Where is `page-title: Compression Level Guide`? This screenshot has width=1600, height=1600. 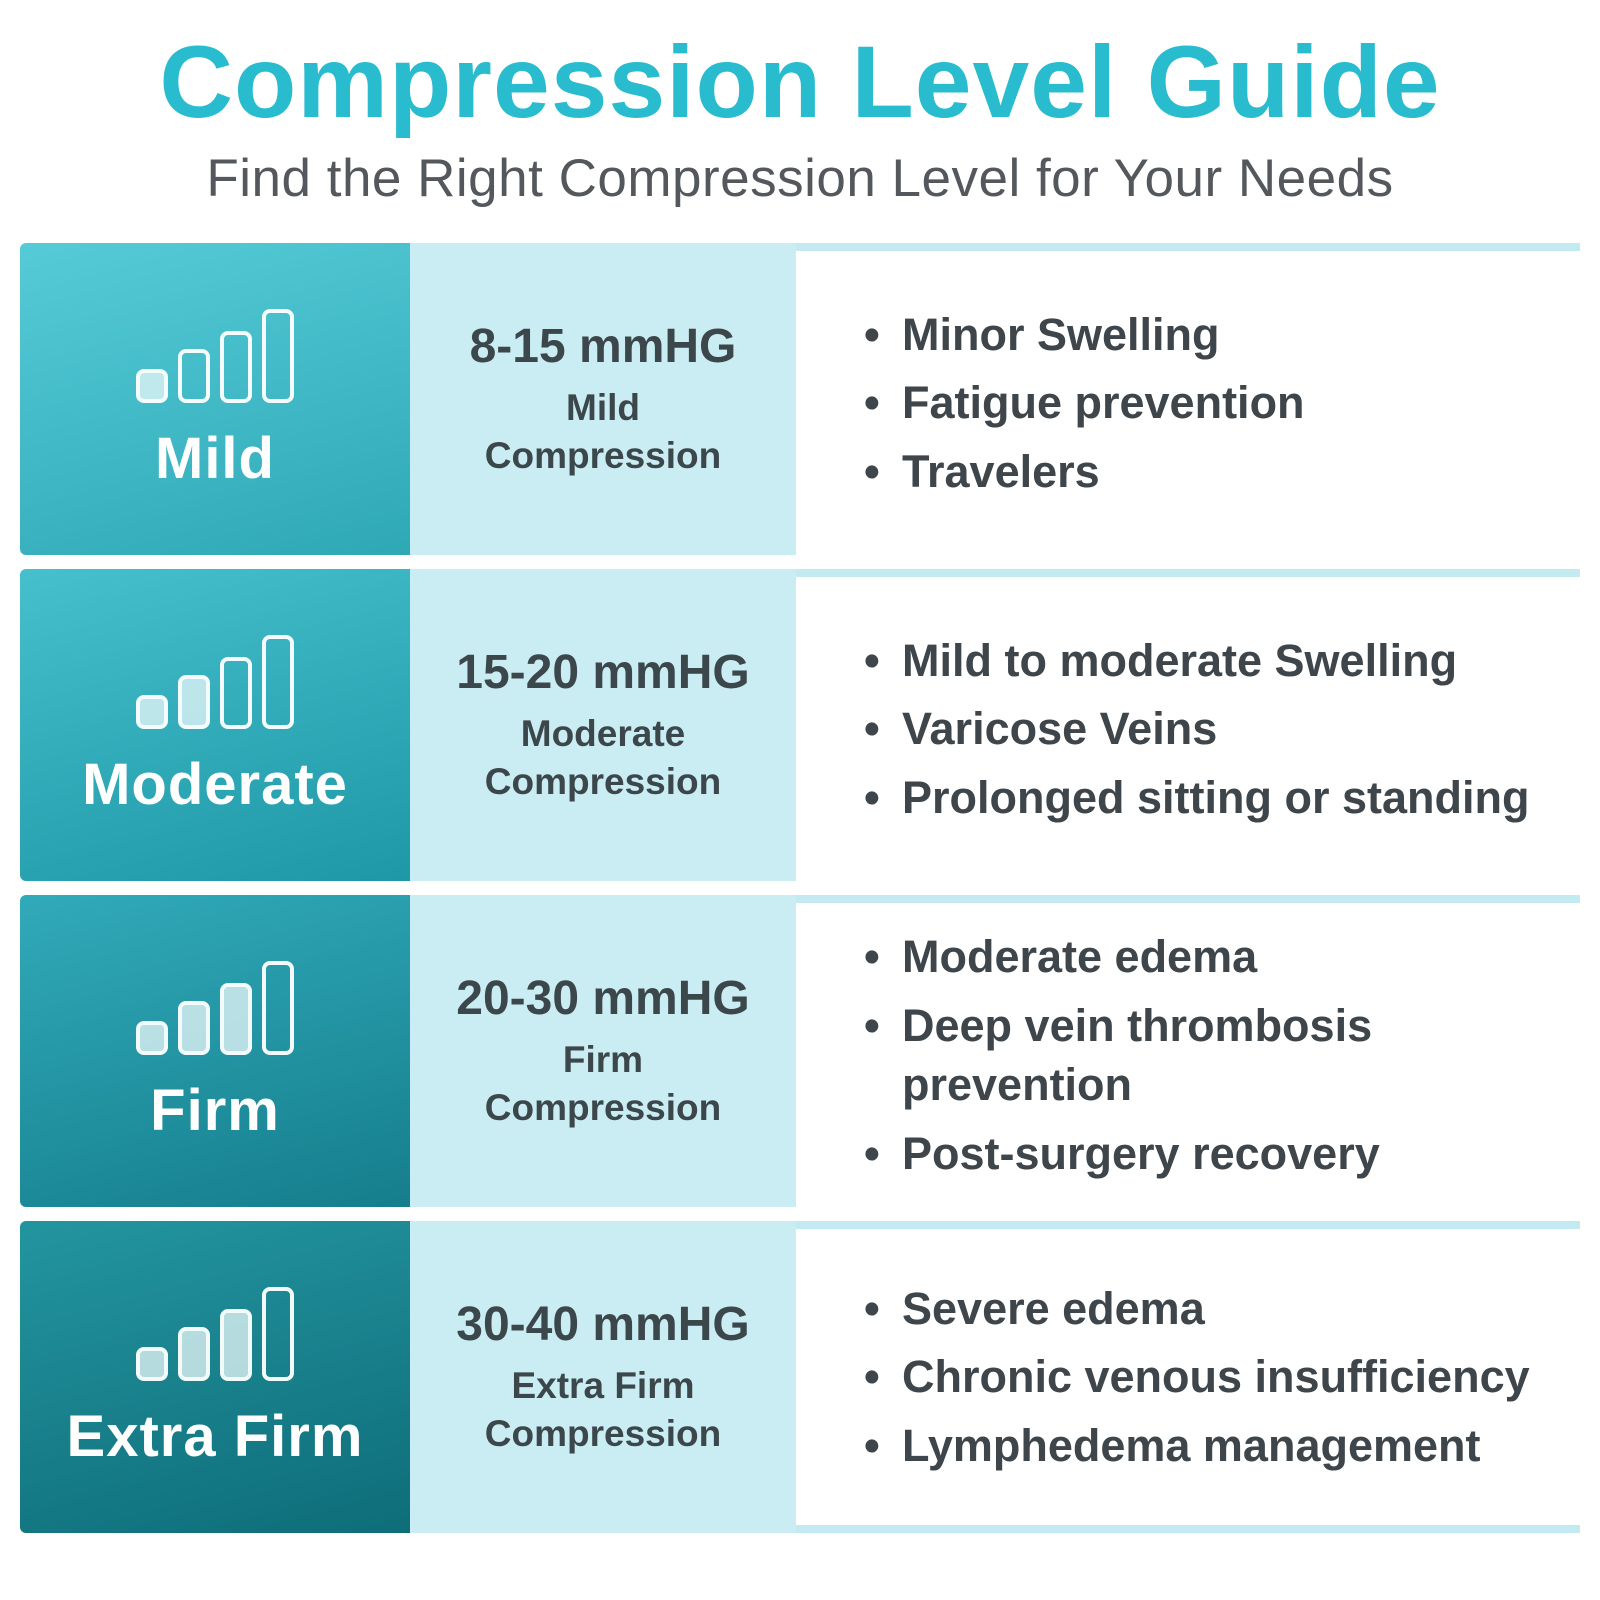
page-title: Compression Level Guide is located at coordinates (800, 82).